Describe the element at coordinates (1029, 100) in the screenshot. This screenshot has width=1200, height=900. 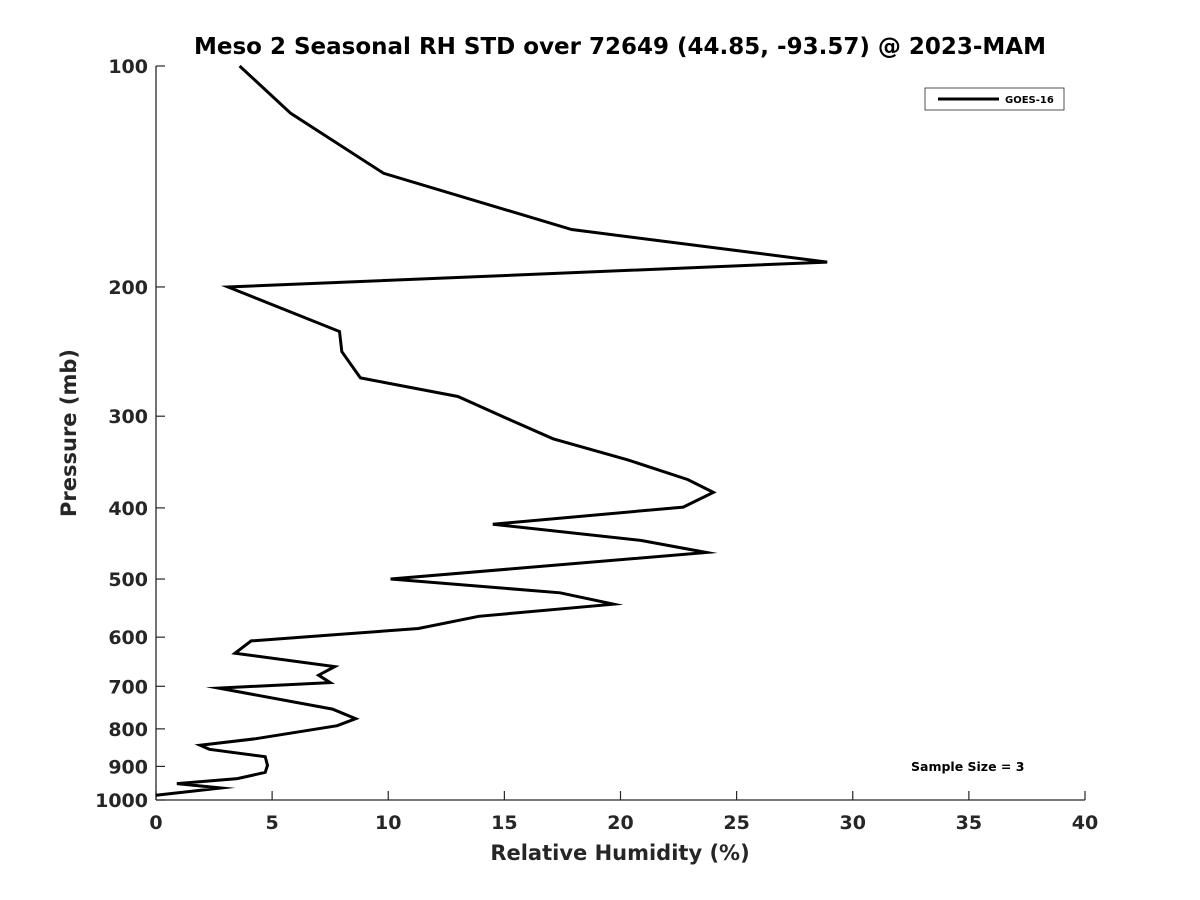
I see `legend-label-goes-16: GOES-16` at that location.